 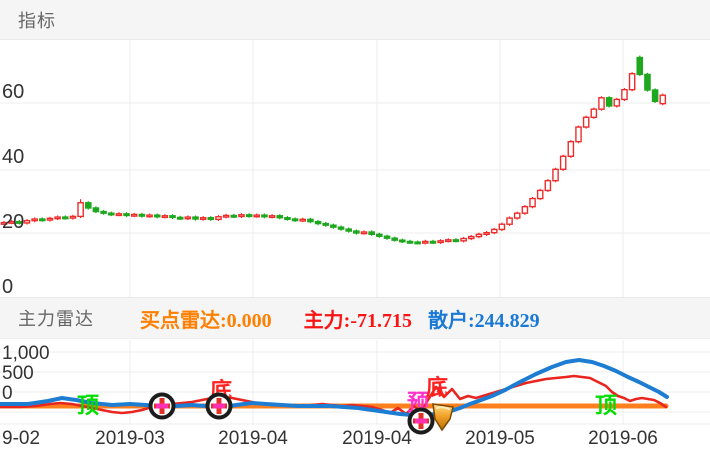 I want to click on y-axis-label: 500, so click(x=18, y=373).